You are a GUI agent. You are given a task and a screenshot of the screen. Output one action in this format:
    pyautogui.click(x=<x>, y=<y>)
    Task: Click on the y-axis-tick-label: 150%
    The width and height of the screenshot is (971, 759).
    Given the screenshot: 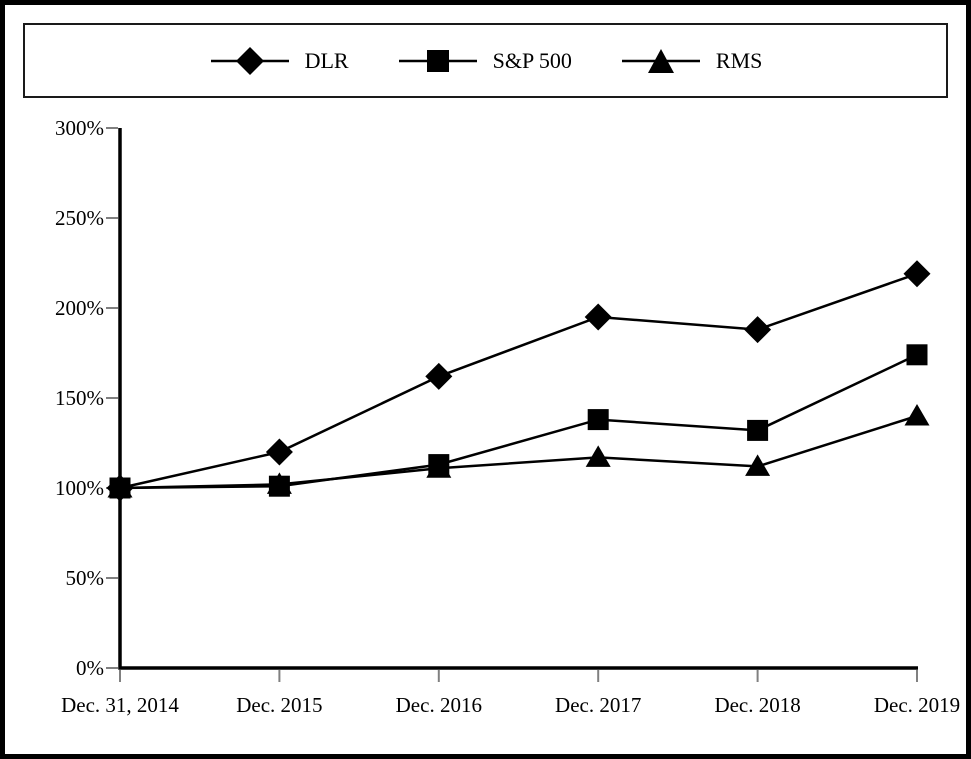 What is the action you would take?
    pyautogui.click(x=79, y=398)
    